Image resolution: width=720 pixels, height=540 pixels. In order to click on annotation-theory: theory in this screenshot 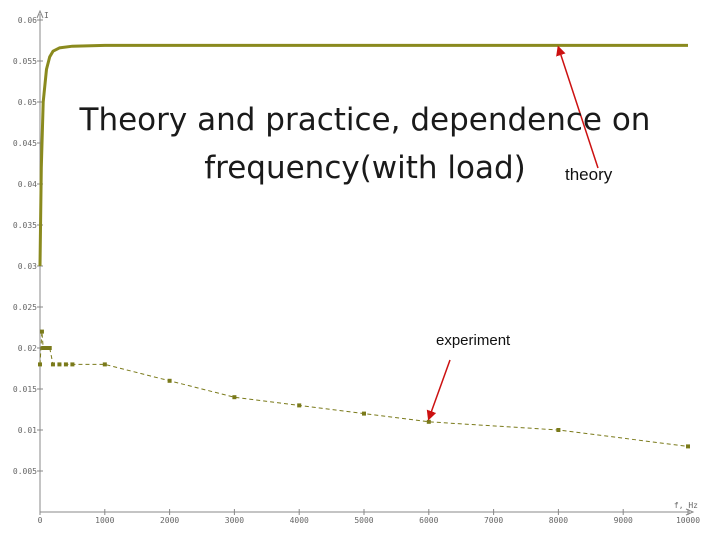, I will do `click(589, 174)`.